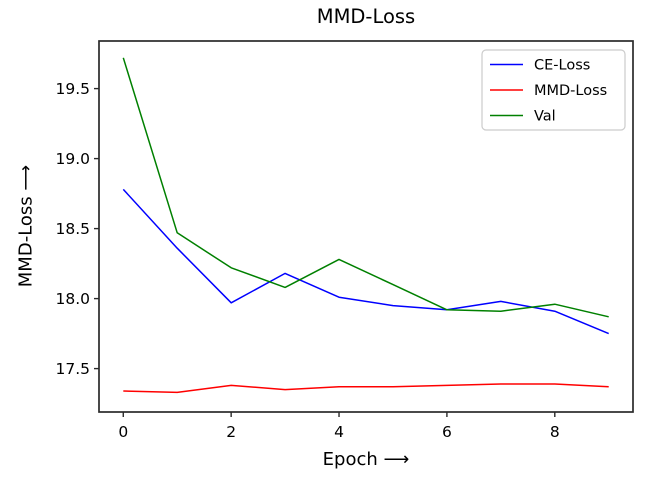 This screenshot has width=650, height=487. I want to click on x-tick-label: 8, so click(555, 432).